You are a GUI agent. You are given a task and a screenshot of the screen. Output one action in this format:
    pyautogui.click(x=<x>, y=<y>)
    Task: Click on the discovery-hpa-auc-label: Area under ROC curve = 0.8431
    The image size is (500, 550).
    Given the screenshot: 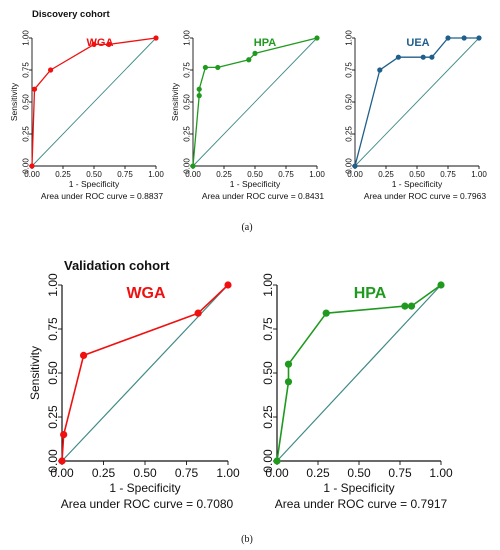 What is the action you would take?
    pyautogui.click(x=263, y=196)
    